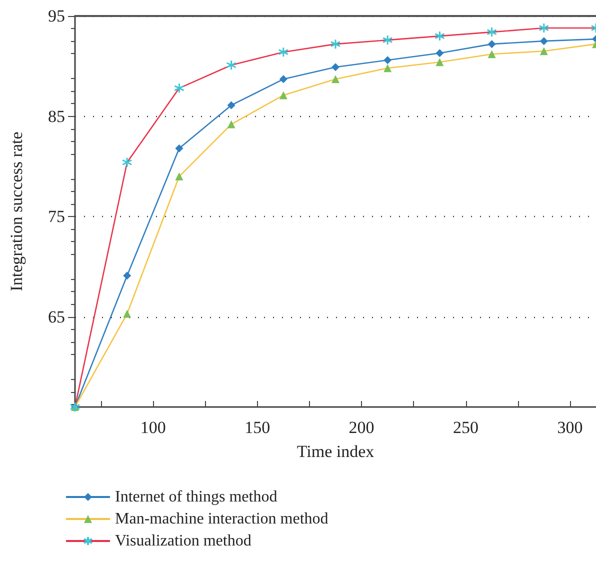 The height and width of the screenshot is (563, 596). I want to click on x-tick-label: 100, so click(153, 427).